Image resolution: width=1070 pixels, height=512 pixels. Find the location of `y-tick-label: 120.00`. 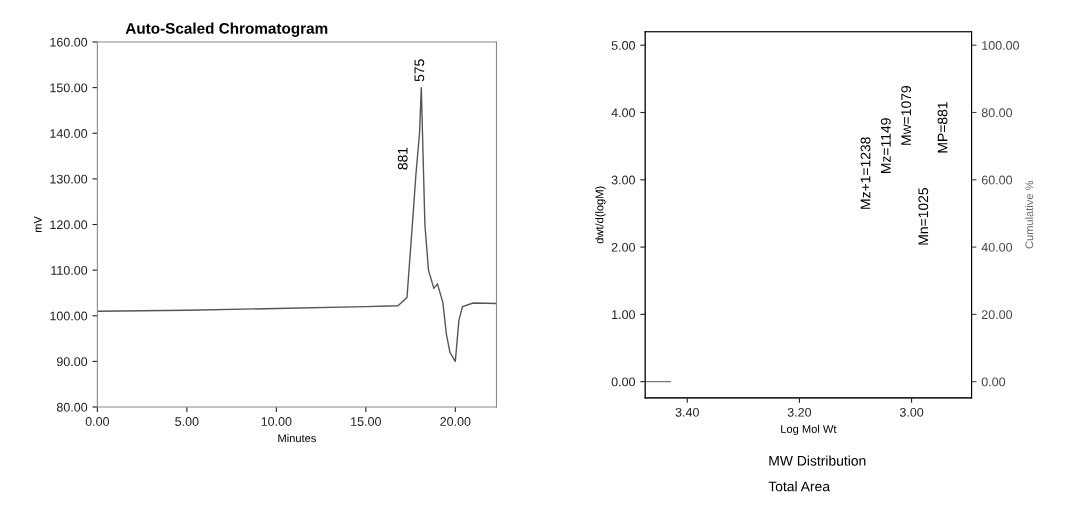

y-tick-label: 120.00 is located at coordinates (69, 225).